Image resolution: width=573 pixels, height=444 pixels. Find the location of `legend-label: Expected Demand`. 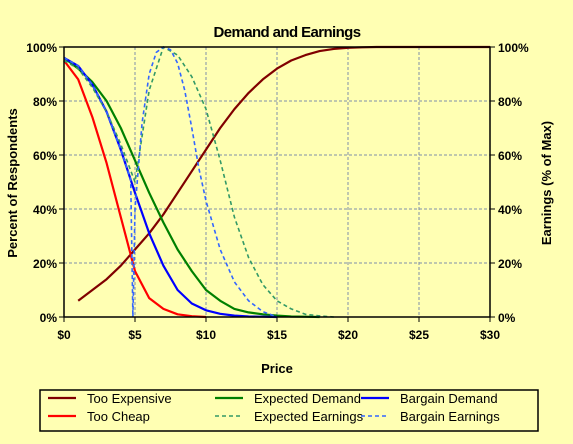

legend-label: Expected Demand is located at coordinates (307, 398).